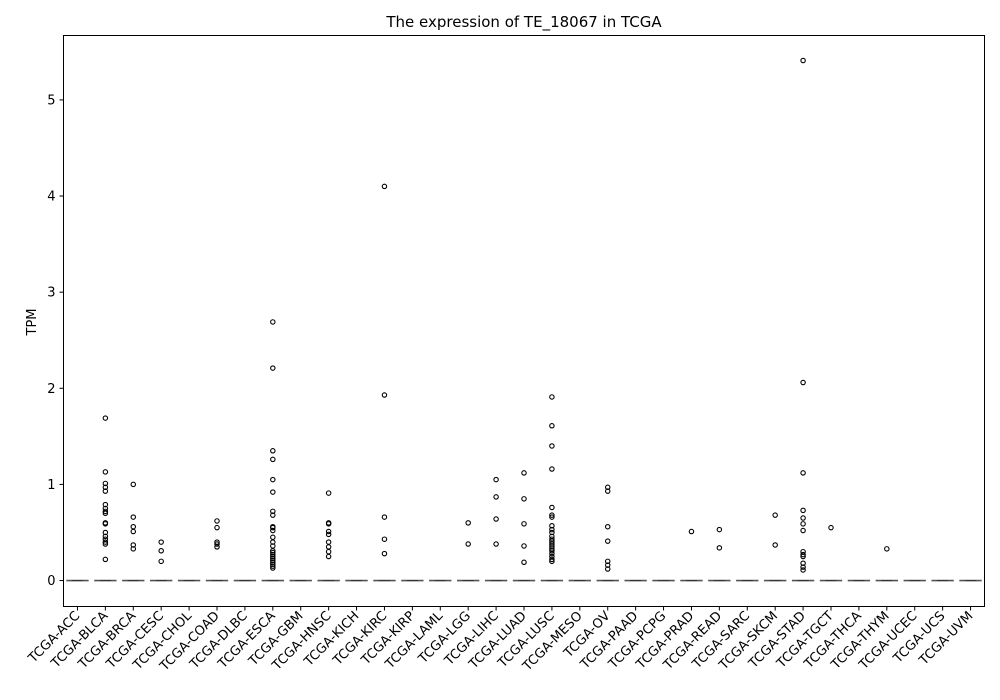  What do you see at coordinates (523, 22) in the screenshot?
I see `chart-title: The expression of TE_18067 in TCGA` at bounding box center [523, 22].